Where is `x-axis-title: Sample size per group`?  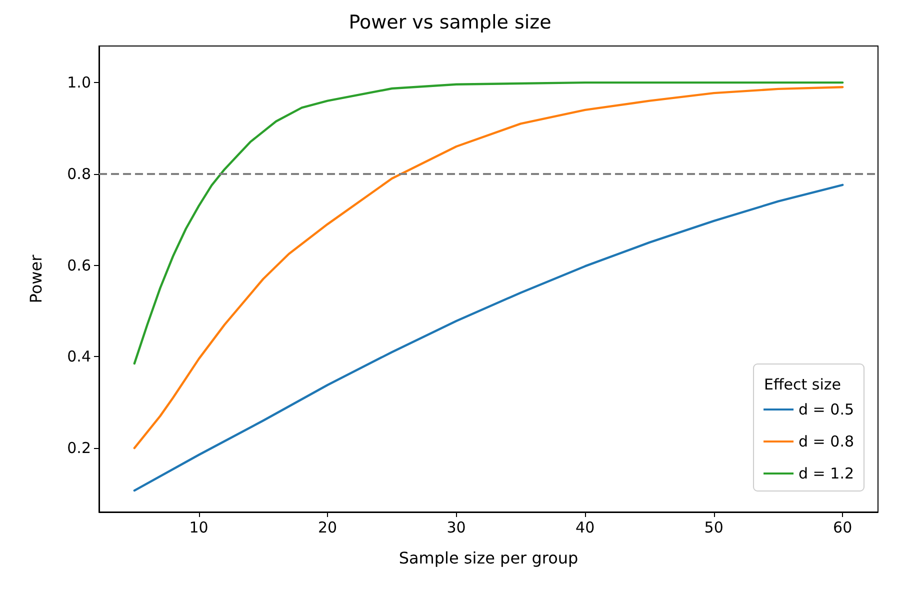 x-axis-title: Sample size per group is located at coordinates (488, 558).